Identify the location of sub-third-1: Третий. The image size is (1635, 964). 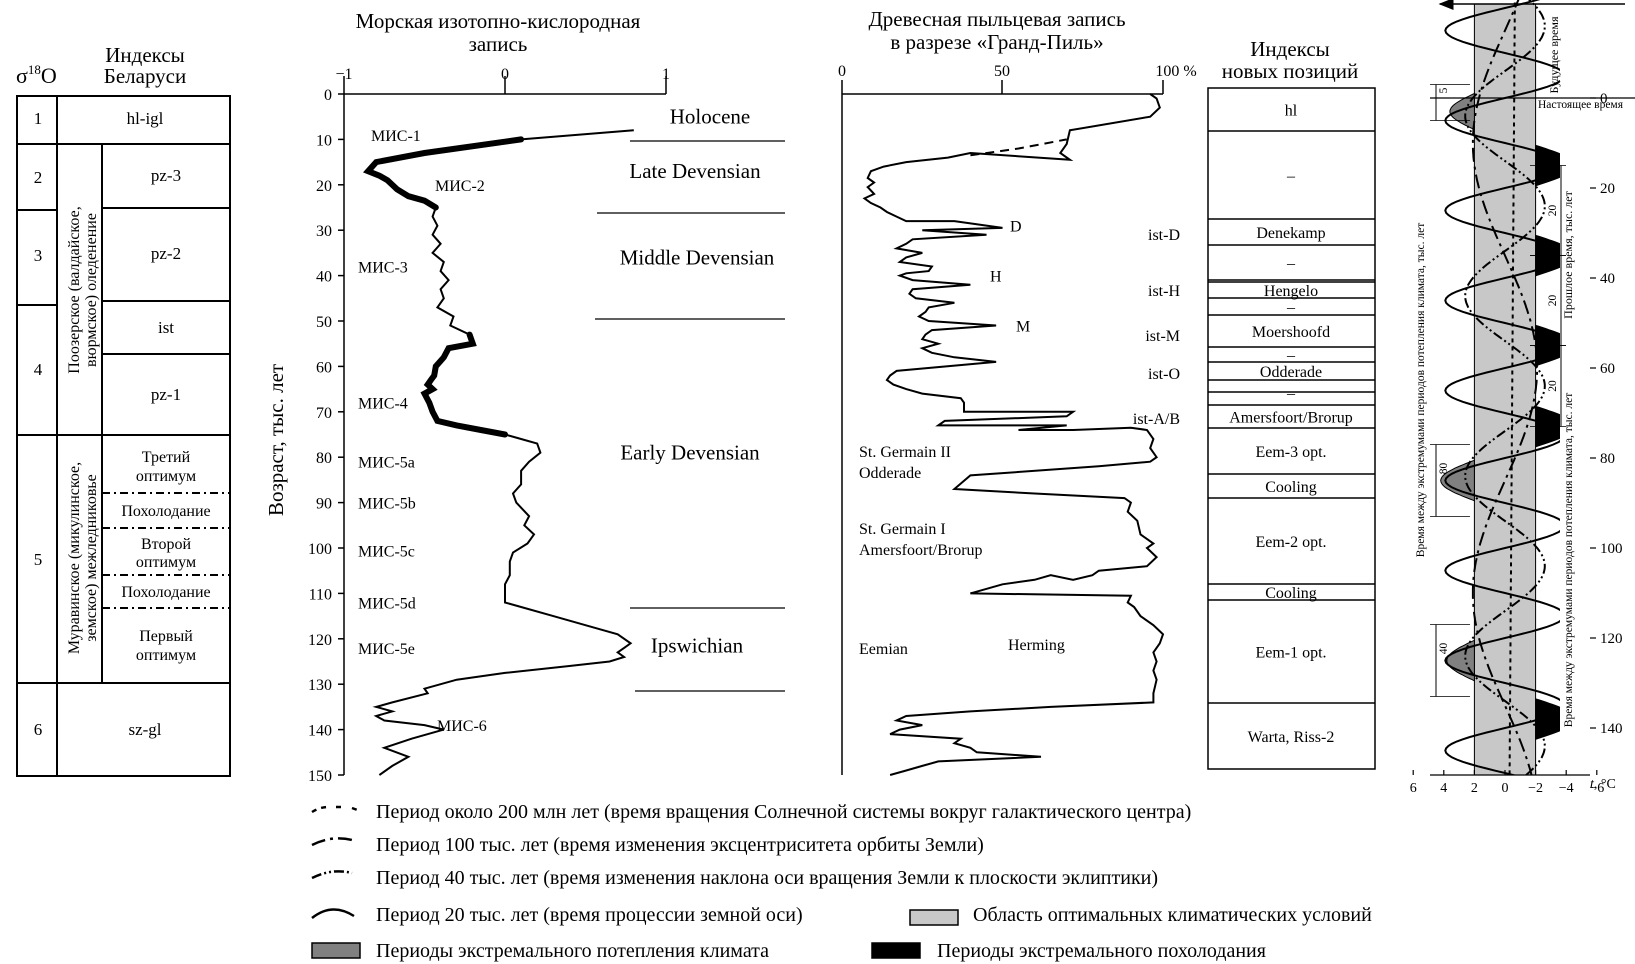
(166, 457).